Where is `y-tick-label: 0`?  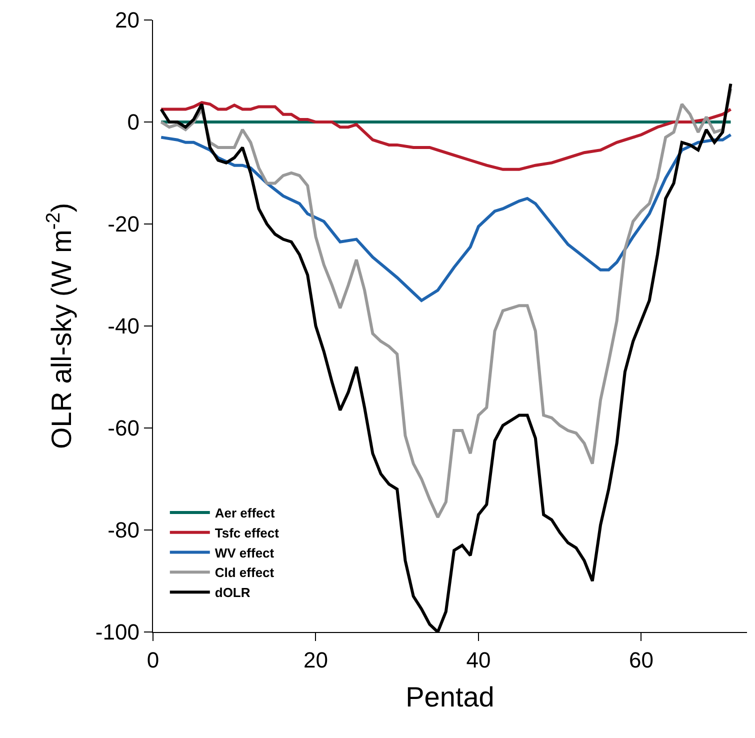 y-tick-label: 0 is located at coordinates (133, 122).